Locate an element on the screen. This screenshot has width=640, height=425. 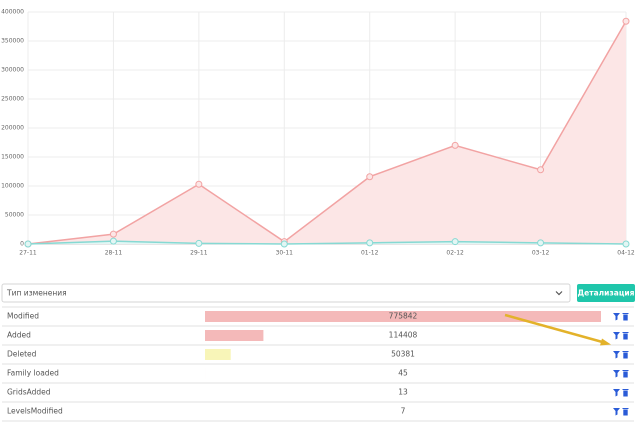
select-chevron is located at coordinates (559, 293).